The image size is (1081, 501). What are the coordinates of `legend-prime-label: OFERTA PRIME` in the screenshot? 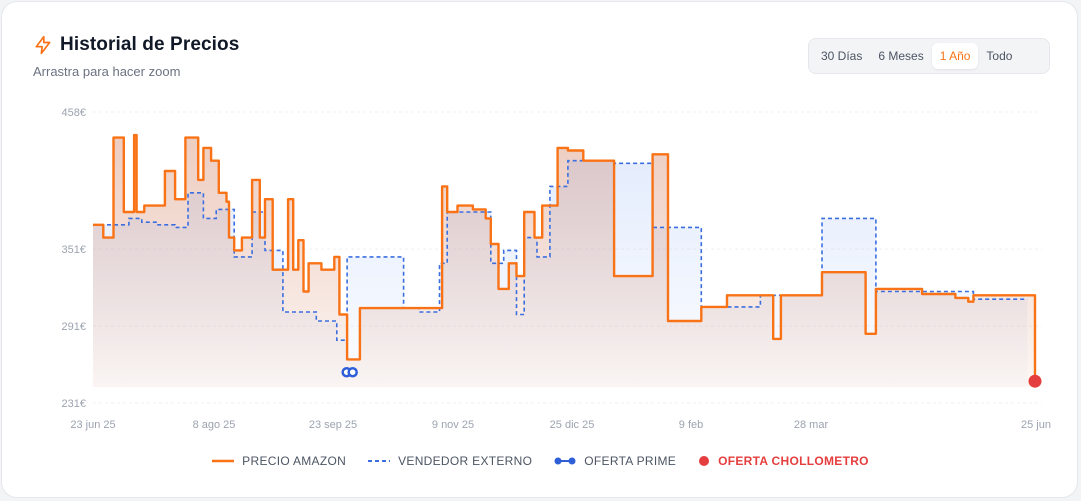 It's located at (630, 461).